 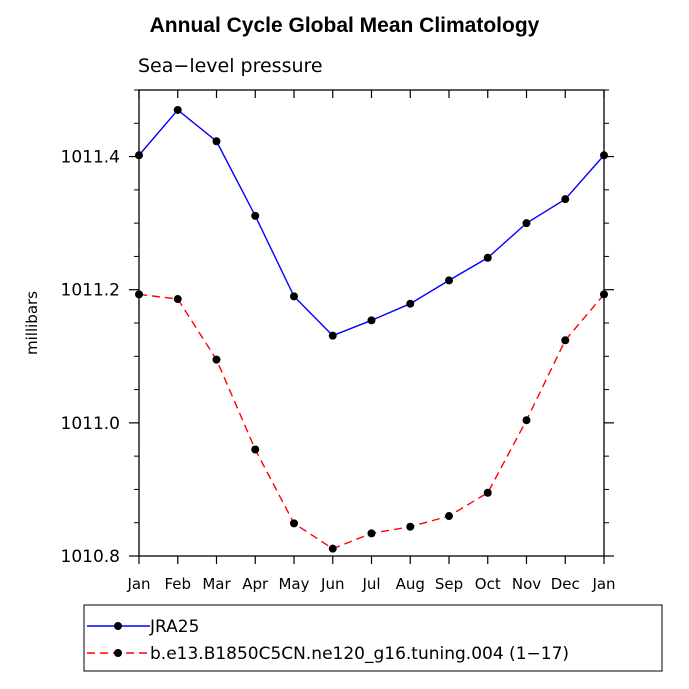 I want to click on y-tick-label: 1011.0, so click(x=90, y=424).